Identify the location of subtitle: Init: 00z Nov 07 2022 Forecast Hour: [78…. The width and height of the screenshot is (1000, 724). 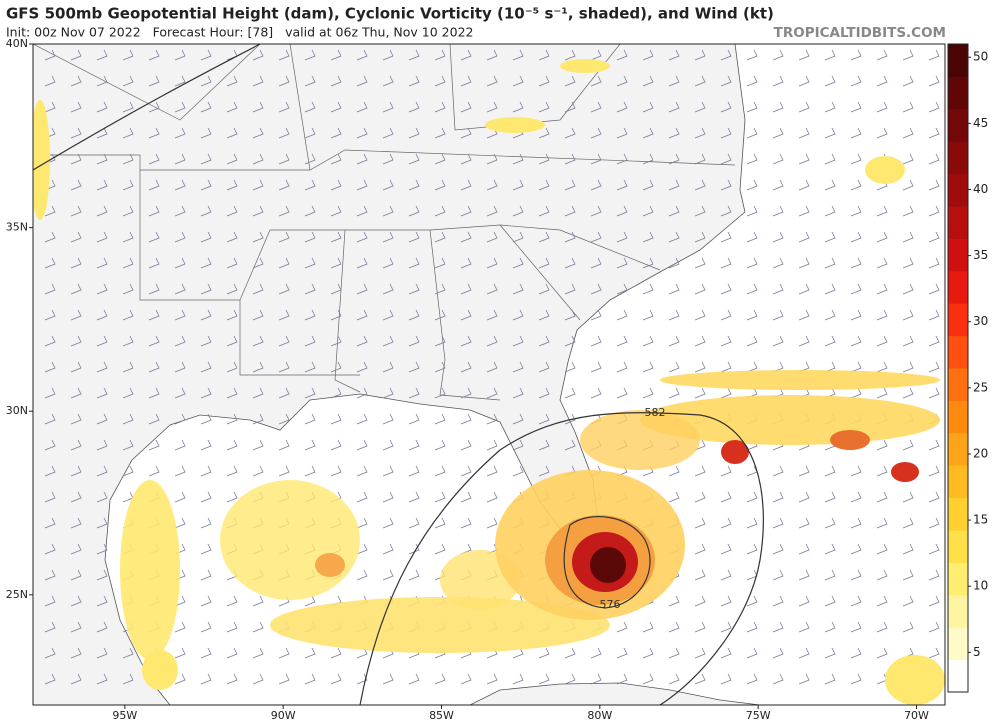
(239, 32).